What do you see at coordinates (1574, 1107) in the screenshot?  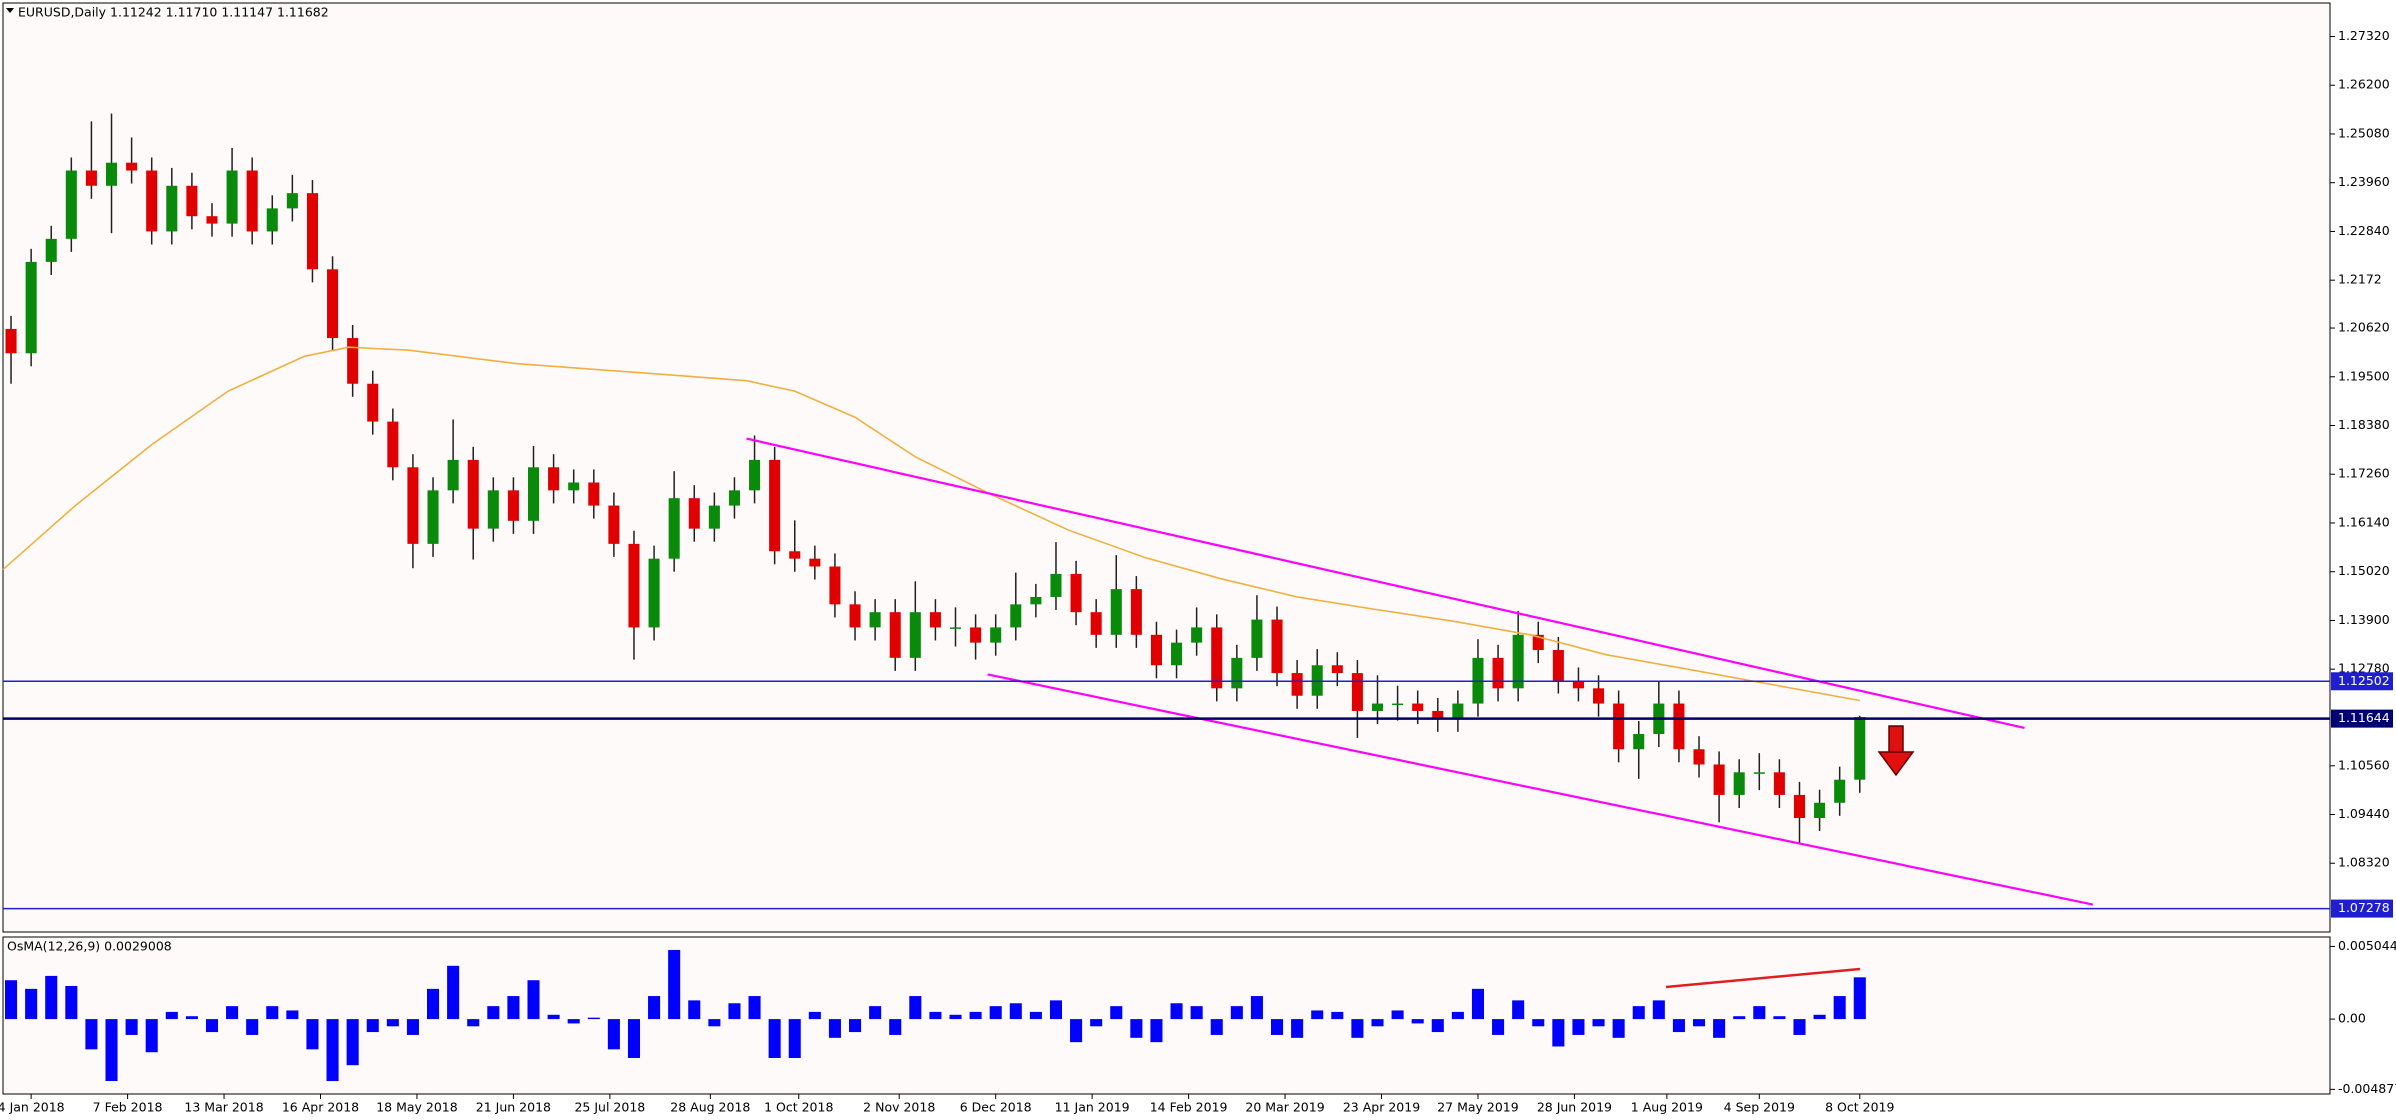 I see `x-tick-label: 28 Jun 2019` at bounding box center [1574, 1107].